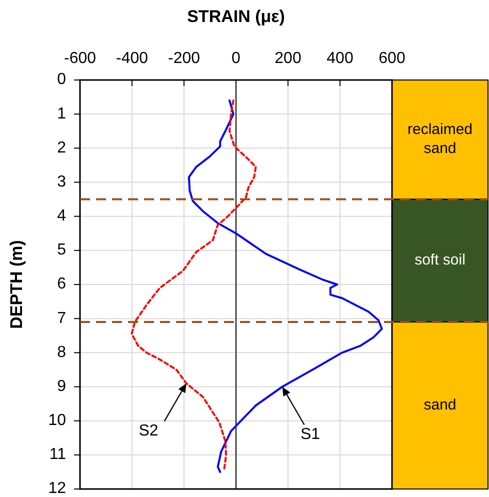  Describe the element at coordinates (61, 181) in the screenshot. I see `y-tick-label: 3` at that location.